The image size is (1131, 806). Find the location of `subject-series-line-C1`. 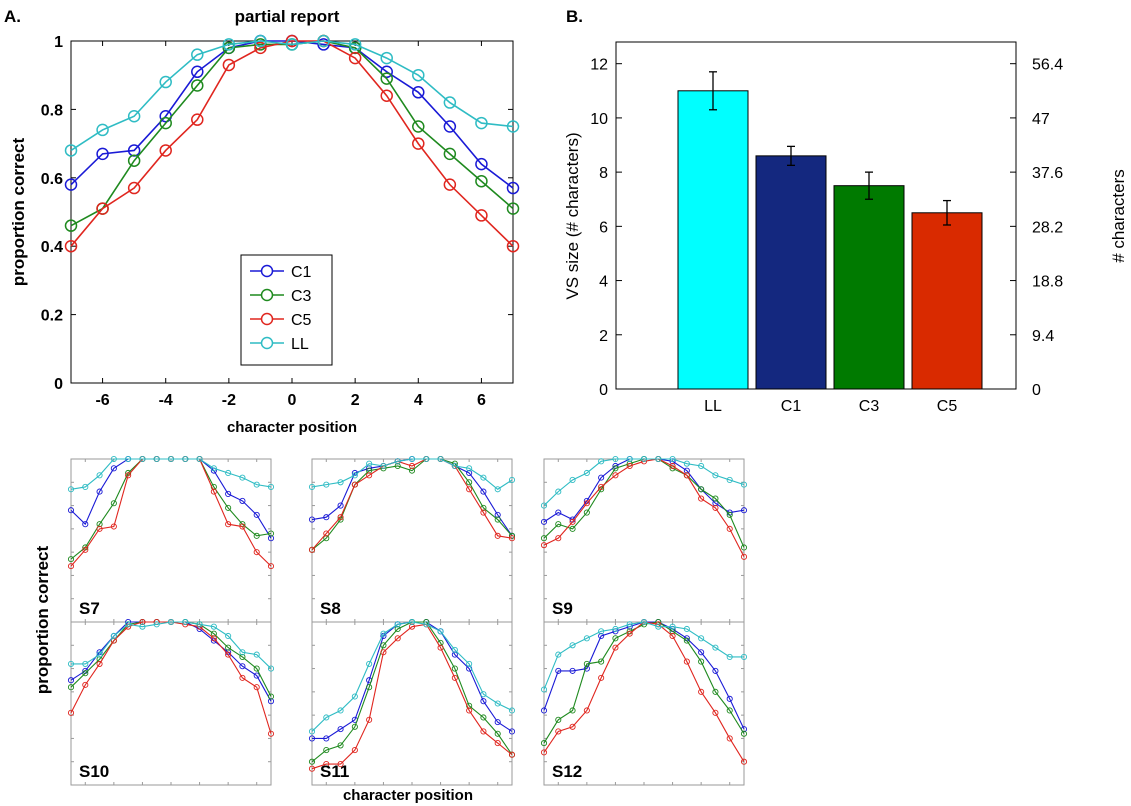

subject-series-line-C1 is located at coordinates (644, 490).